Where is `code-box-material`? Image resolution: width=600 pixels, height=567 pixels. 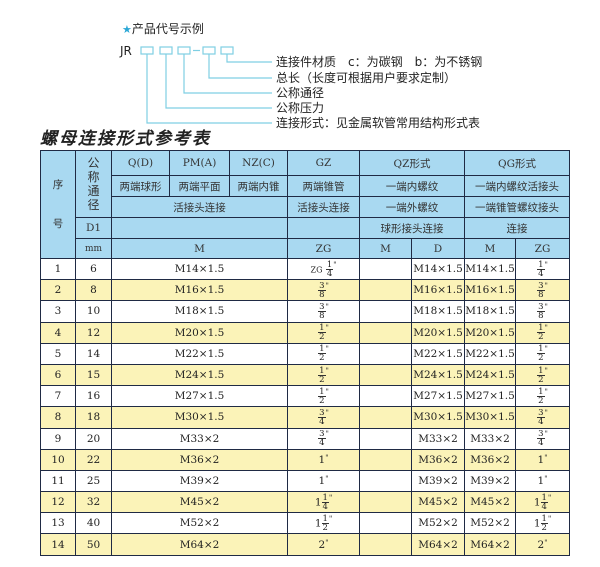
code-box-material is located at coordinates (227, 50).